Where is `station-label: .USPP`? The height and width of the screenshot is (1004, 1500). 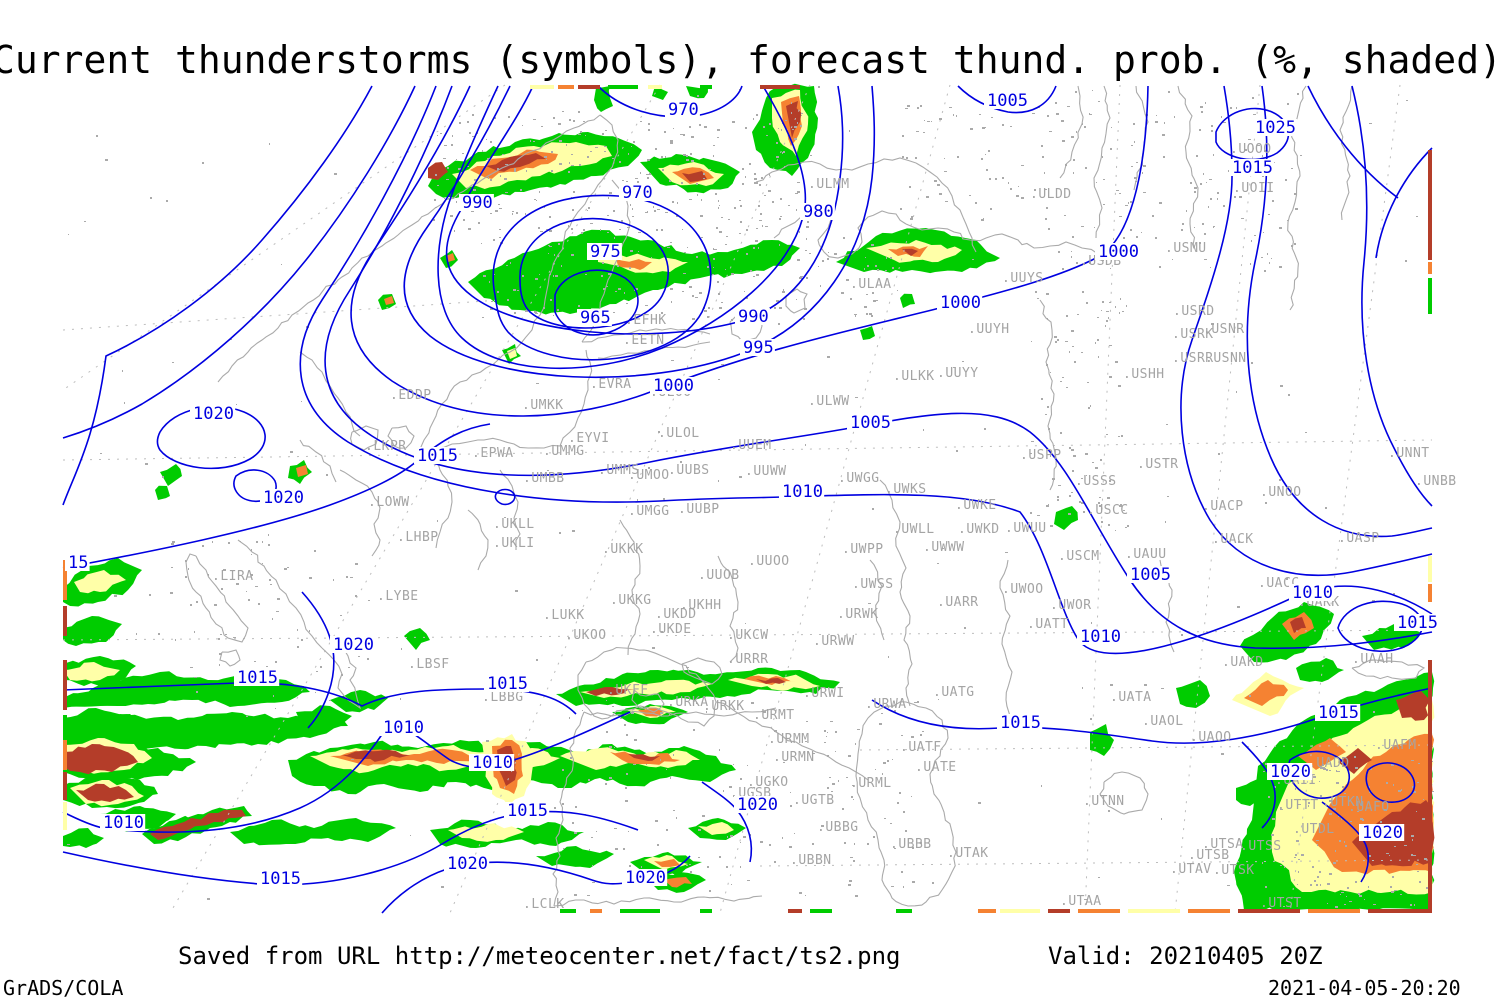
station-label: .USPP is located at coordinates (1041, 455).